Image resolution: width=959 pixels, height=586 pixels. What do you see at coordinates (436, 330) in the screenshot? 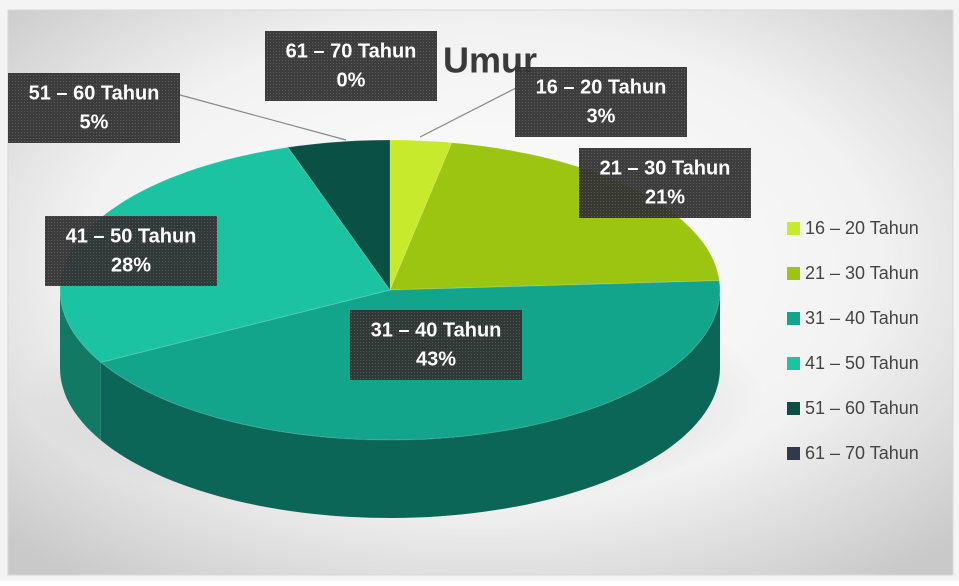
I see `data-label-category: 31 – 40 Tahun` at bounding box center [436, 330].